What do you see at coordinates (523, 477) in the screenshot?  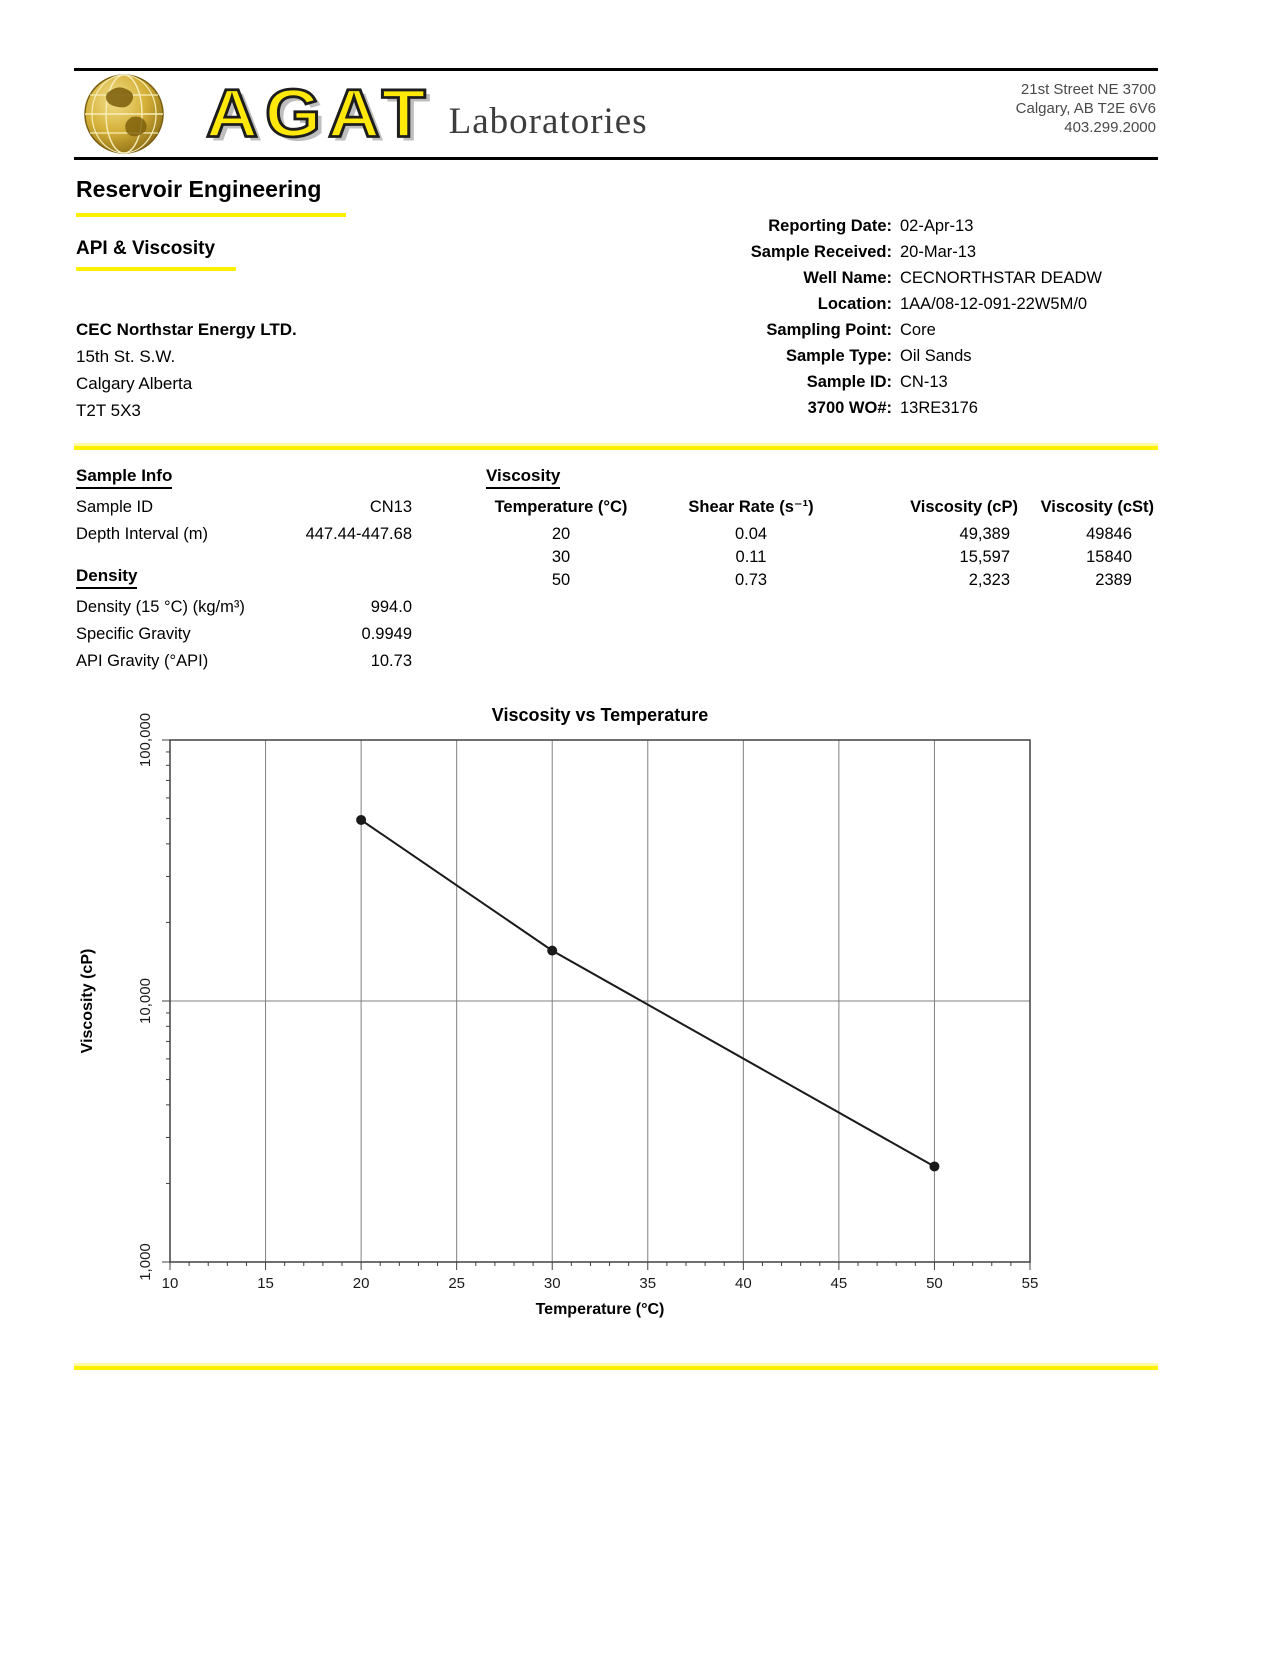 I see `viscosity-heading: Viscosity` at bounding box center [523, 477].